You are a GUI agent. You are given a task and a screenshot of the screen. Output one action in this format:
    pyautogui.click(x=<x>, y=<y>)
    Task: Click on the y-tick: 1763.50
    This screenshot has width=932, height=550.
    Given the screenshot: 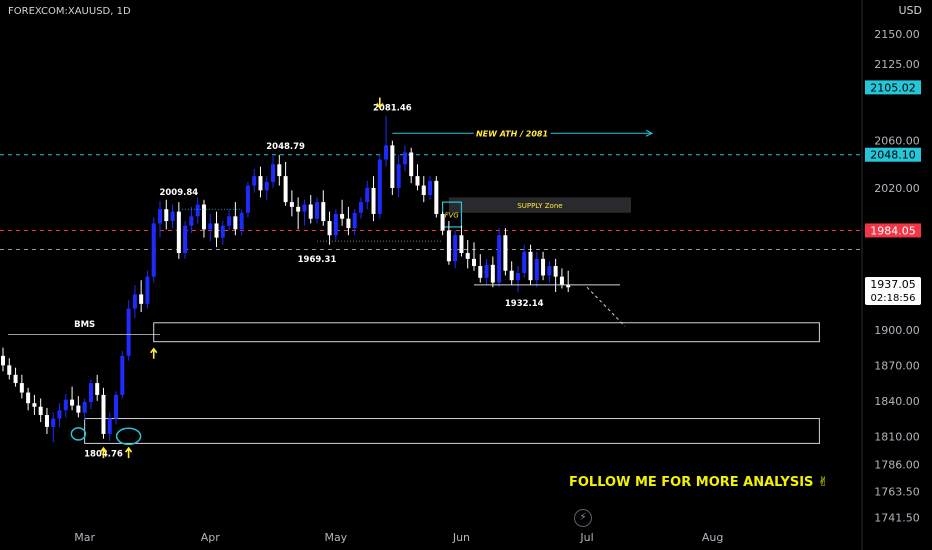 What is the action you would take?
    pyautogui.click(x=897, y=491)
    